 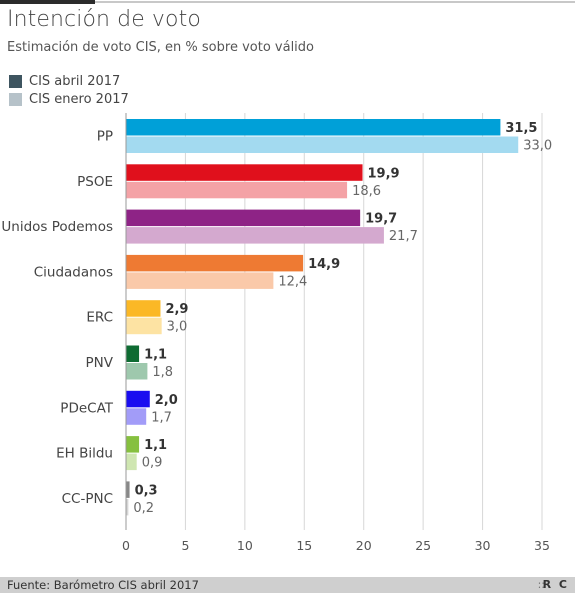 I want to click on legend-item-abril: CIS abril 2017, so click(x=69, y=81).